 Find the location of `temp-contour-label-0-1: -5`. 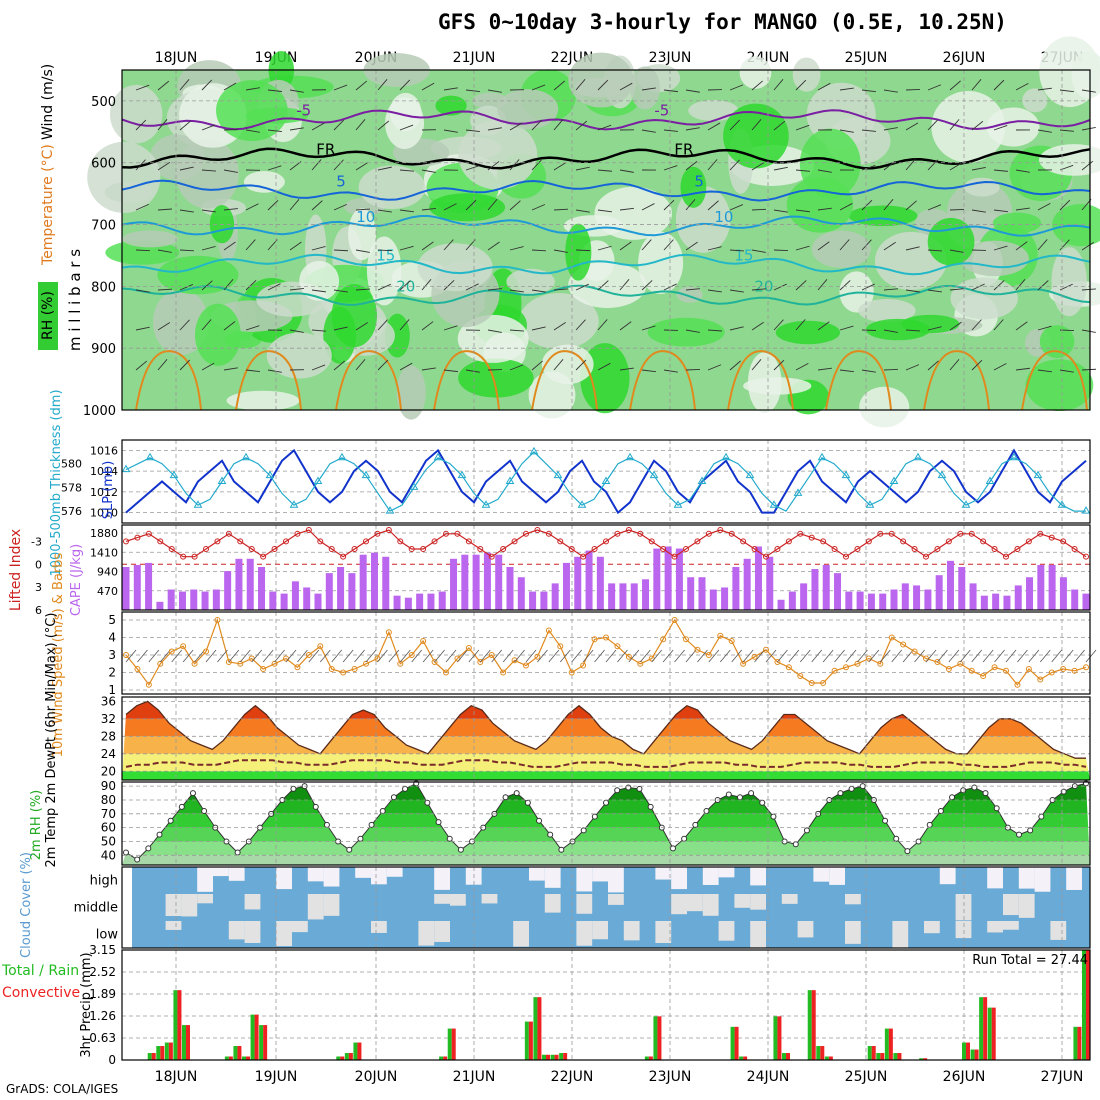

temp-contour-label-0-1: -5 is located at coordinates (661, 110).